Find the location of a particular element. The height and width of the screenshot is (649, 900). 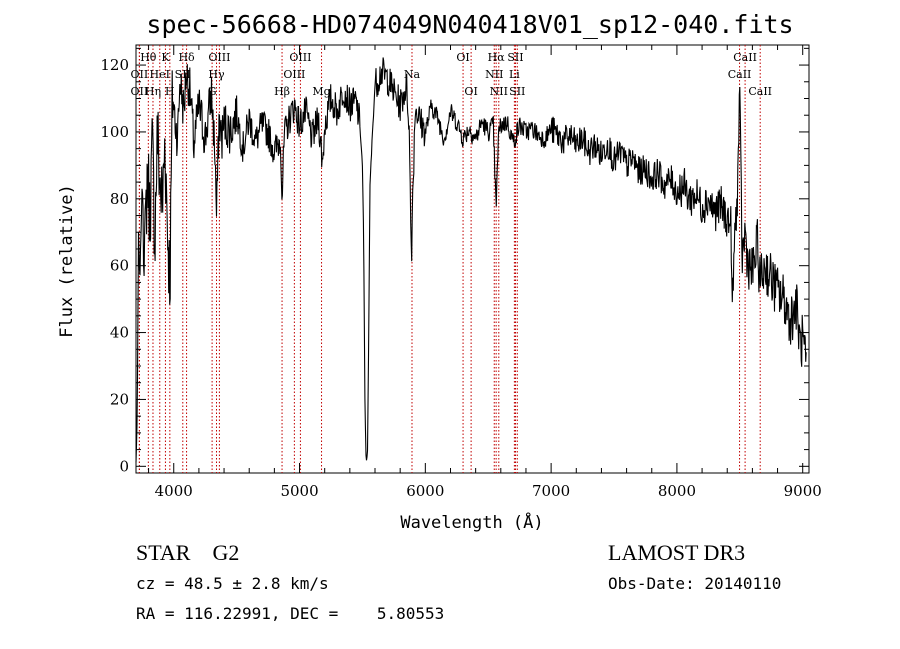

x-tick-label: 8000 is located at coordinates (677, 491).